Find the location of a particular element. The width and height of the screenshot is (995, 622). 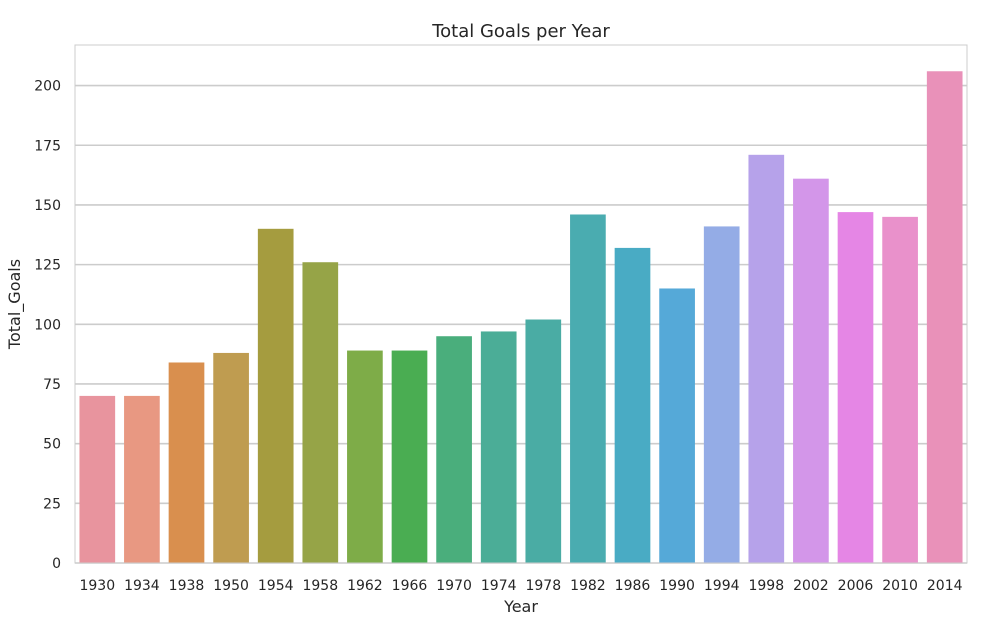

bar-1970 is located at coordinates (454, 449).